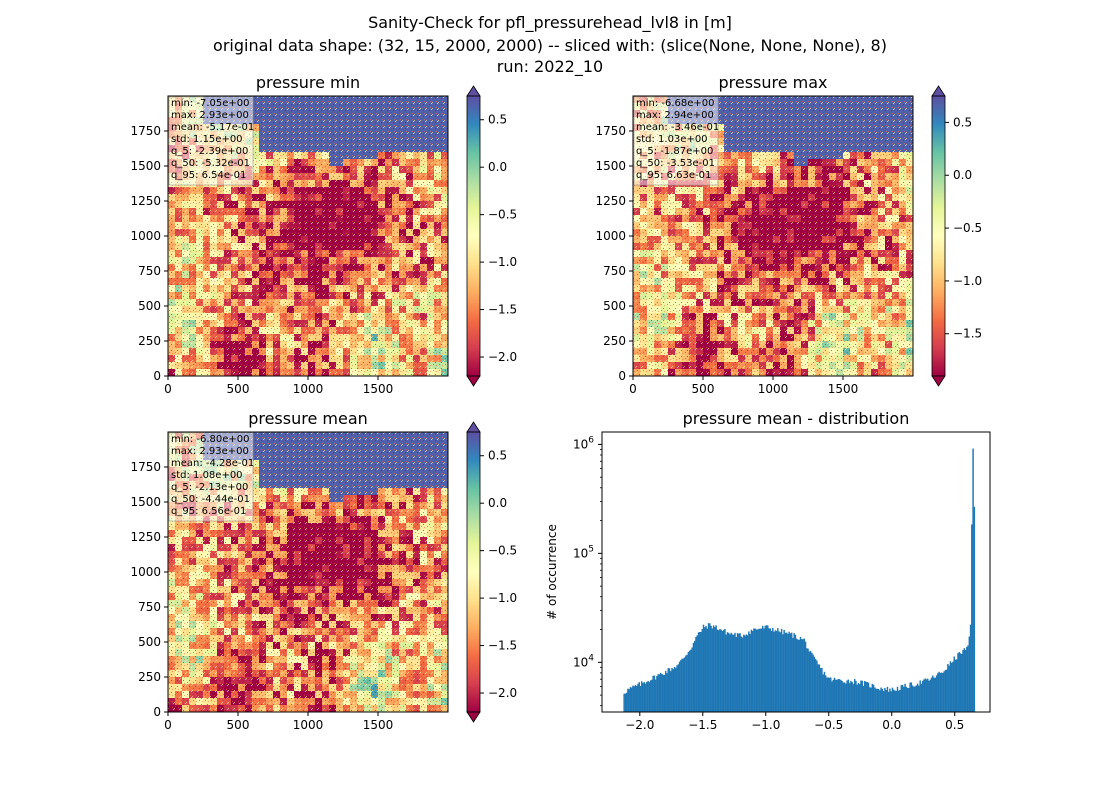 The width and height of the screenshot is (1100, 800). What do you see at coordinates (610, 236) in the screenshot?
I see `y-tick-label: 1000` at bounding box center [610, 236].